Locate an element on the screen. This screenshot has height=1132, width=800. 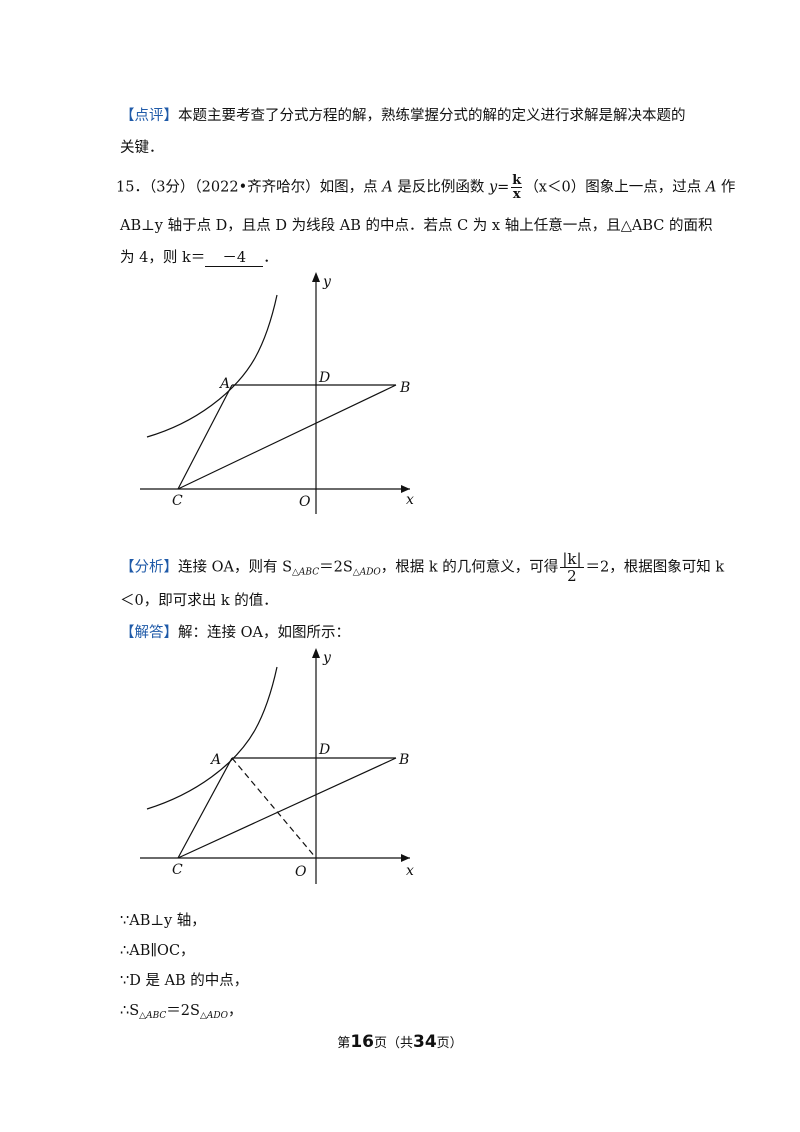
label-y-2: y is located at coordinates (327, 658).